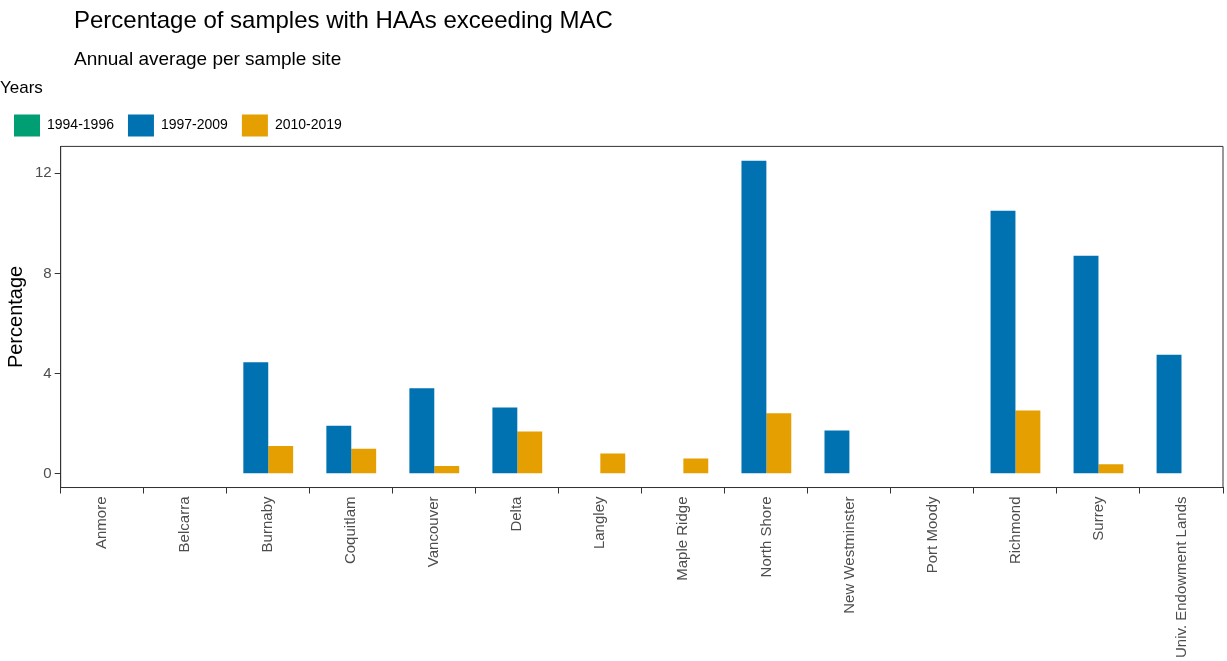 The width and height of the screenshot is (1227, 661). I want to click on legend-label: 1997-2009, so click(194, 124).